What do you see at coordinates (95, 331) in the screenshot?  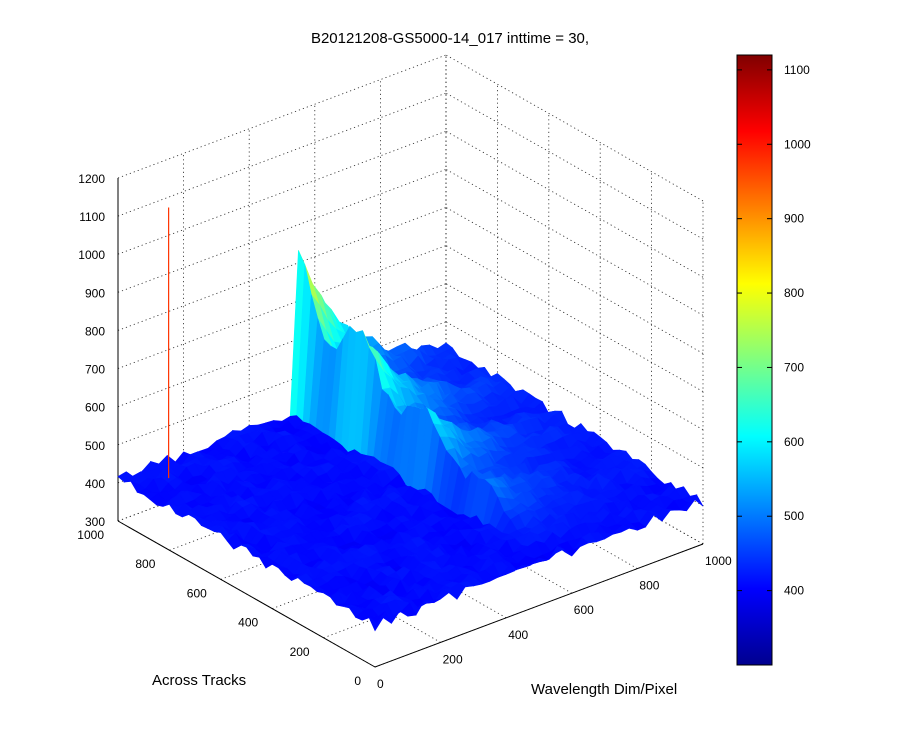 I see `z-tick-label: 800` at bounding box center [95, 331].